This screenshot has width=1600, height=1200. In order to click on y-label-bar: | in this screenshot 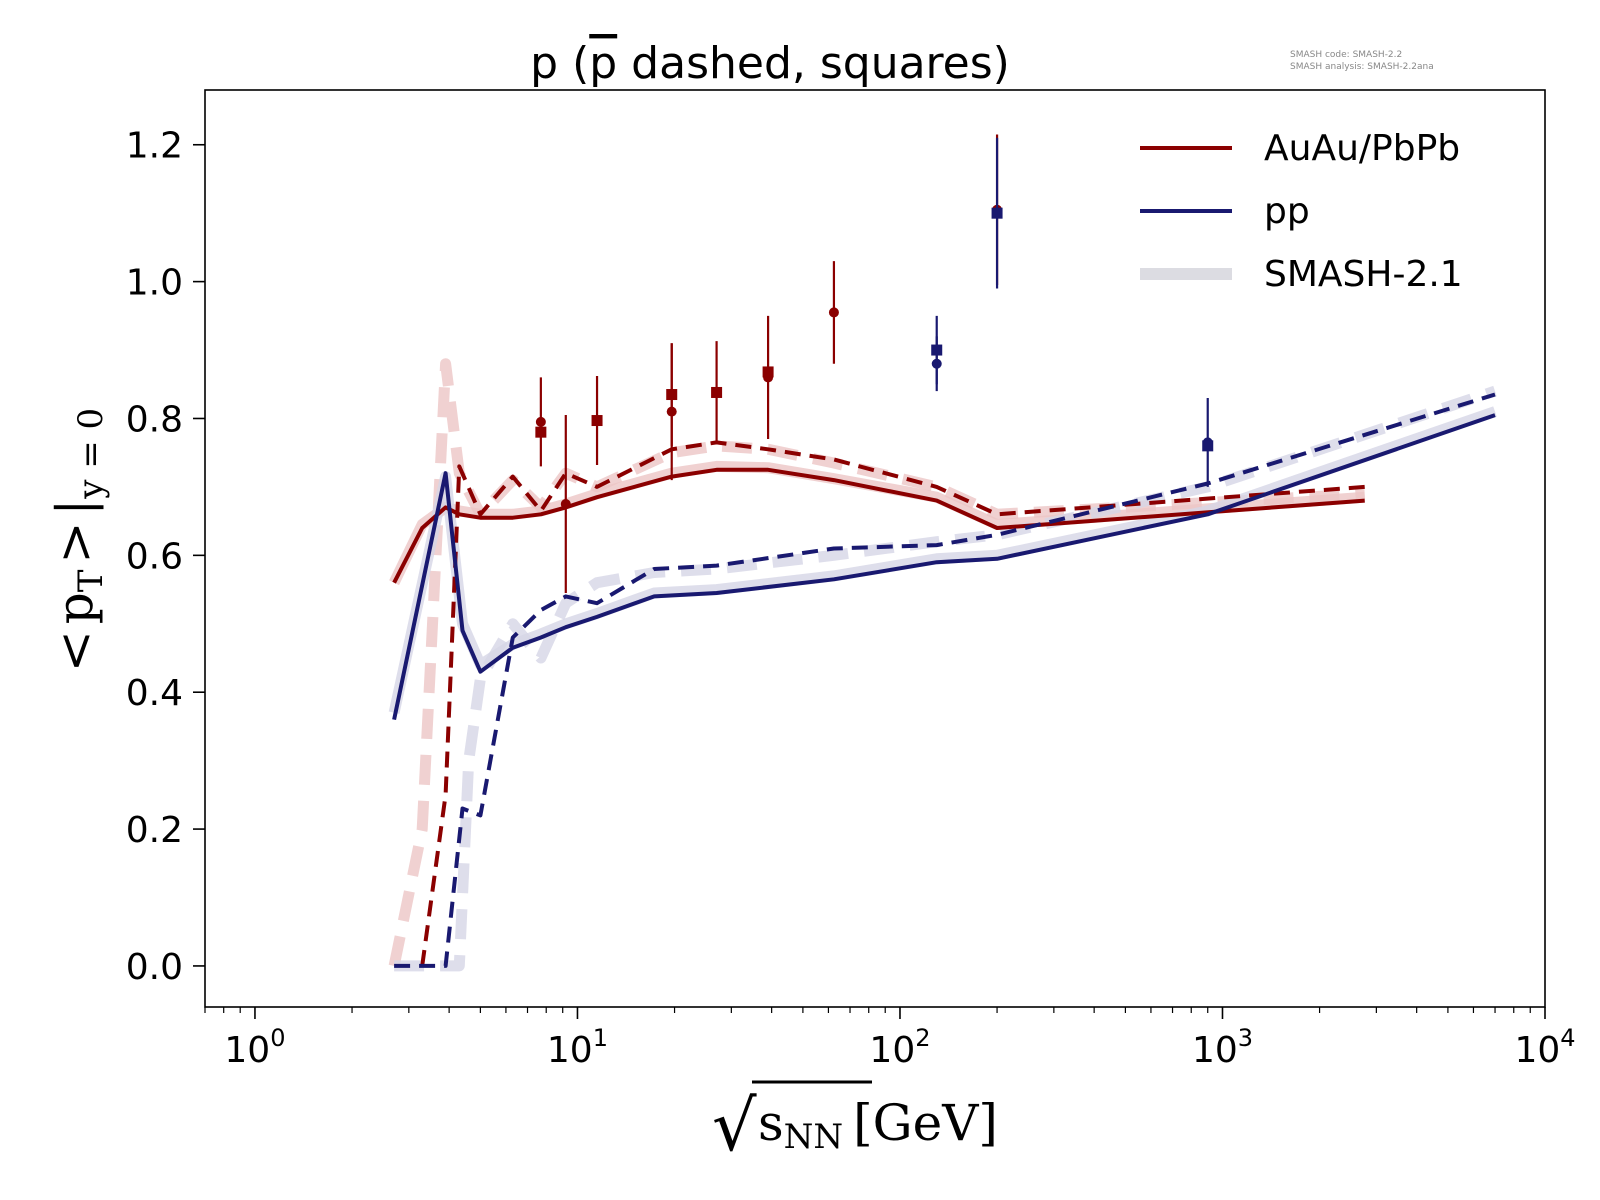, I will do `click(75, 507)`.